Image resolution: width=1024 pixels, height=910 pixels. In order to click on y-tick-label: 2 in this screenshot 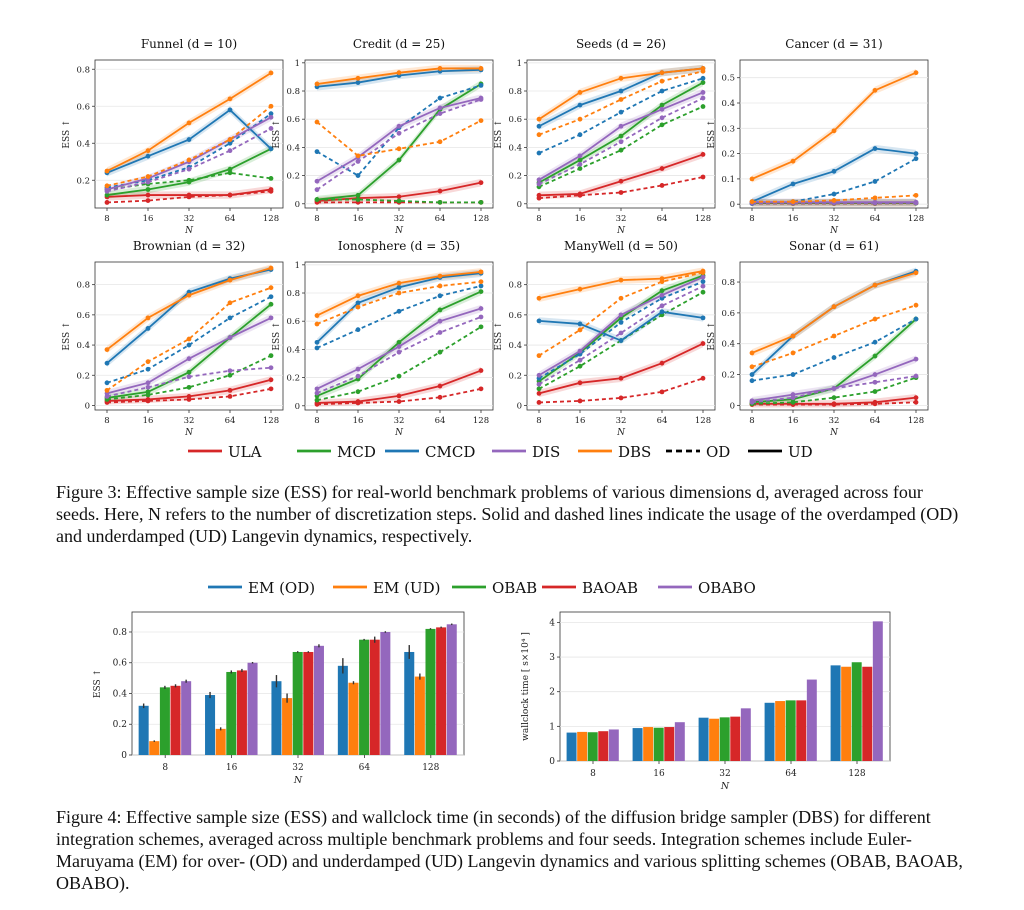, I will do `click(552, 693)`.